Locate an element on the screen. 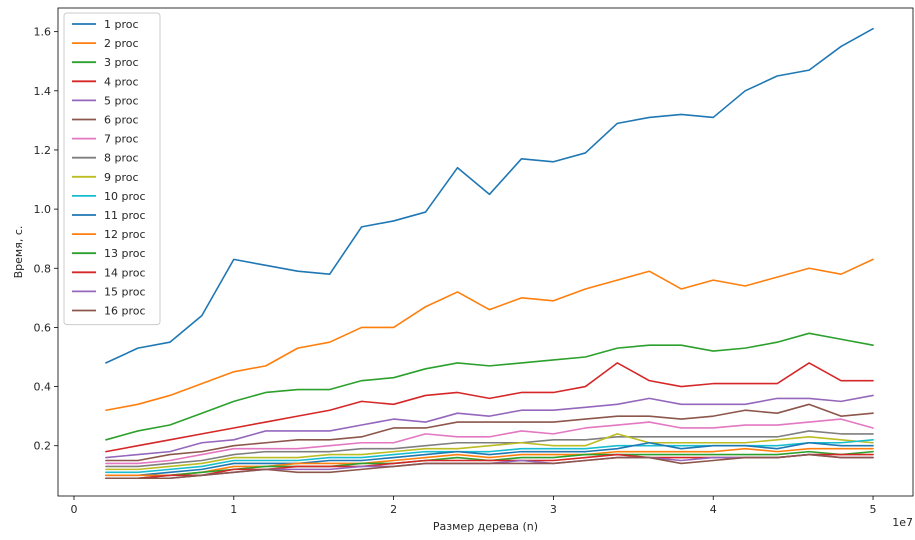 This screenshot has width=915, height=540. x-axis-label: Размер дерева (n) is located at coordinates (485, 526).